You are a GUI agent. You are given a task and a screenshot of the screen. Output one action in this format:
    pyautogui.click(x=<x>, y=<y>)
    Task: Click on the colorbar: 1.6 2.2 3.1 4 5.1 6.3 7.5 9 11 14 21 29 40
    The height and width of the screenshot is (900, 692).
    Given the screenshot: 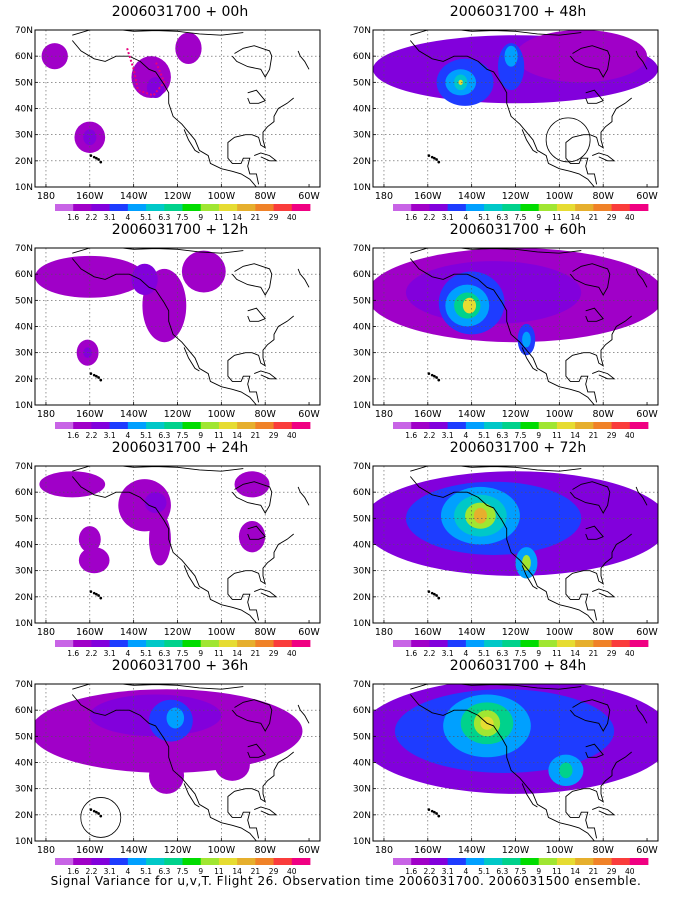 What is the action you would take?
    pyautogui.click(x=521, y=430)
    